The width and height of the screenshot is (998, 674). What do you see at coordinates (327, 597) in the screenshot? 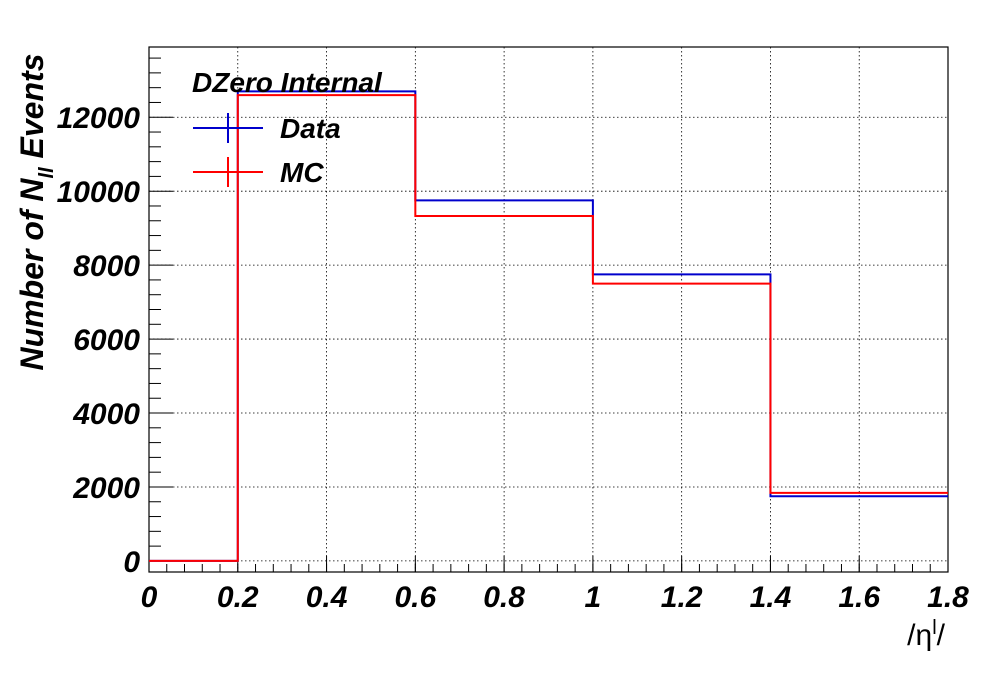
I see `x-tick-label: 0.4` at bounding box center [327, 597].